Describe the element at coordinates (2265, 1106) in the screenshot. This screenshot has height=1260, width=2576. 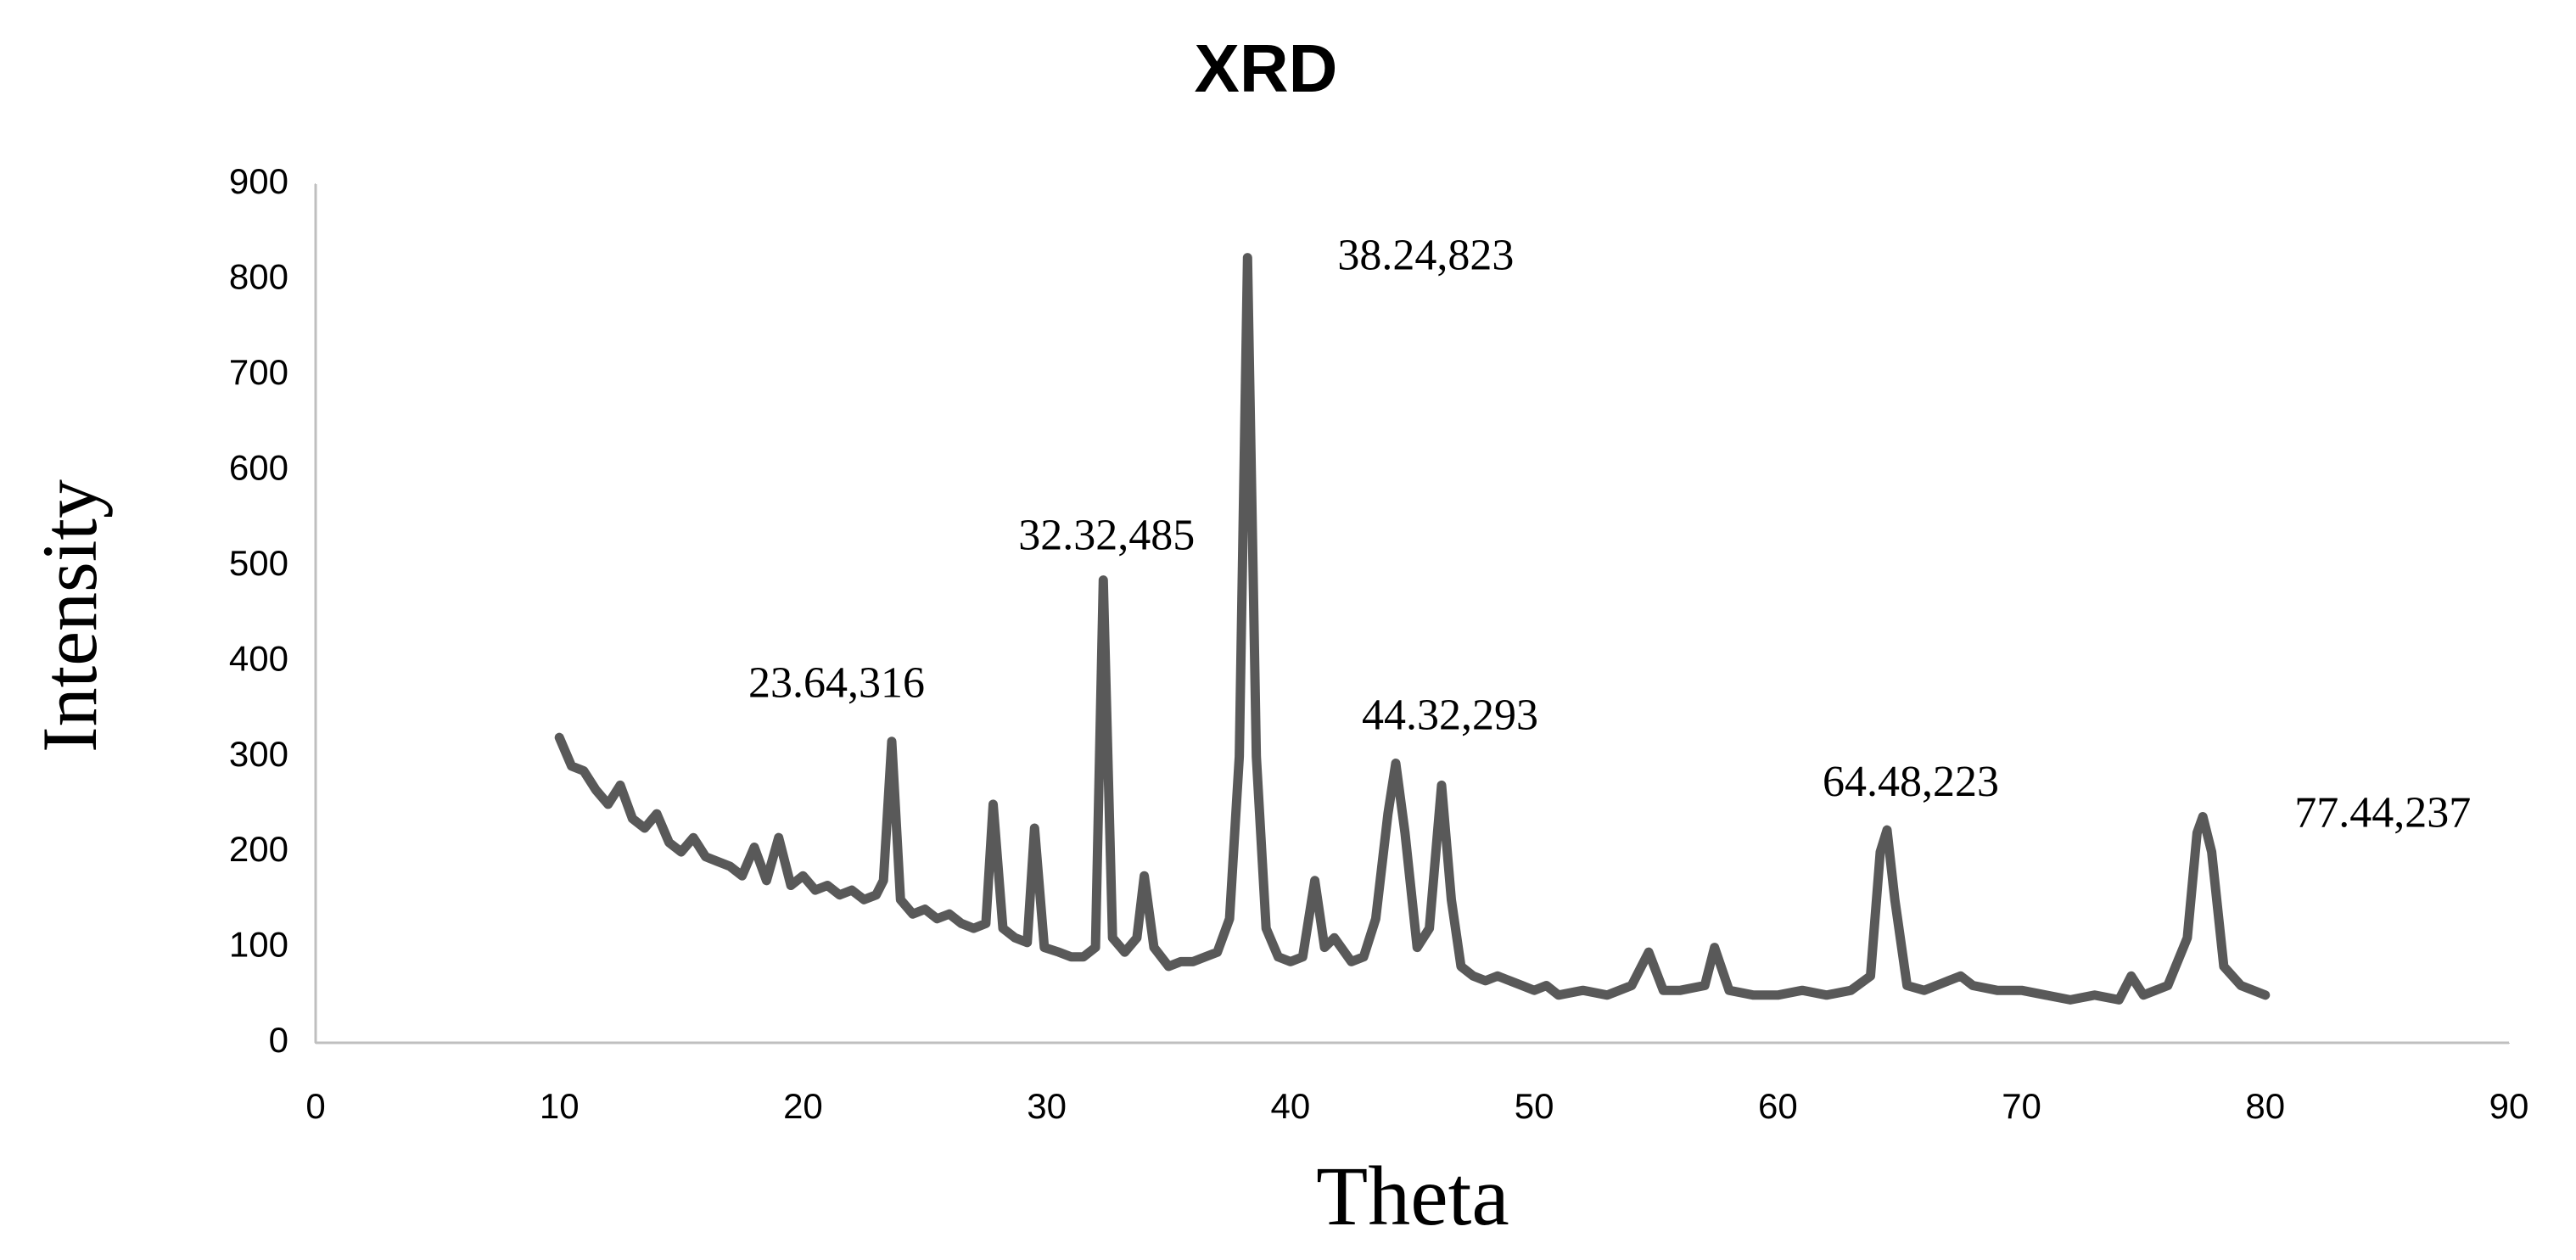
I see `x-tick-label: 80` at that location.